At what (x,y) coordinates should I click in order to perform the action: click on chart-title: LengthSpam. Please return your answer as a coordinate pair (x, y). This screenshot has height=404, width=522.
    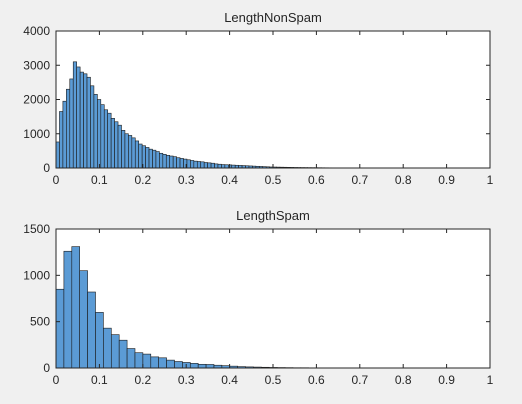
    Looking at the image, I should click on (273, 215).